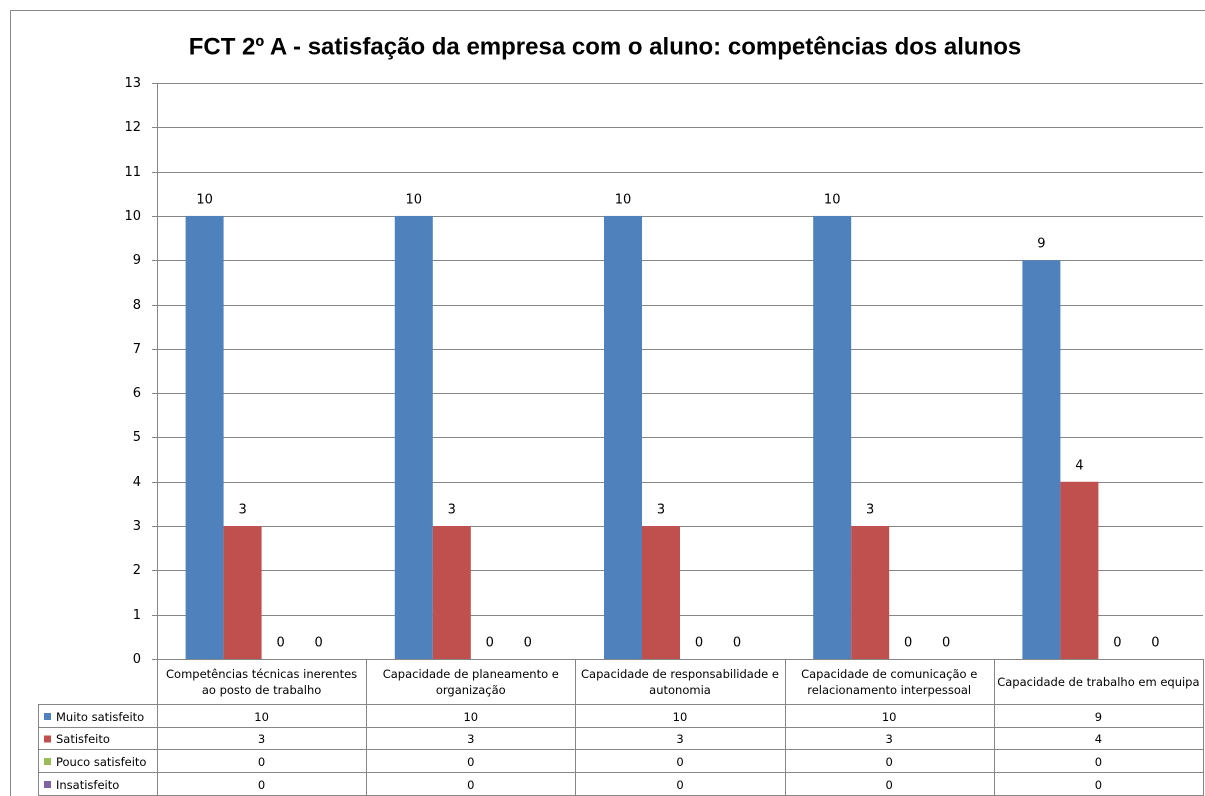 The height and width of the screenshot is (796, 1205). What do you see at coordinates (83, 739) in the screenshot?
I see `legend-label: Satisfeito` at bounding box center [83, 739].